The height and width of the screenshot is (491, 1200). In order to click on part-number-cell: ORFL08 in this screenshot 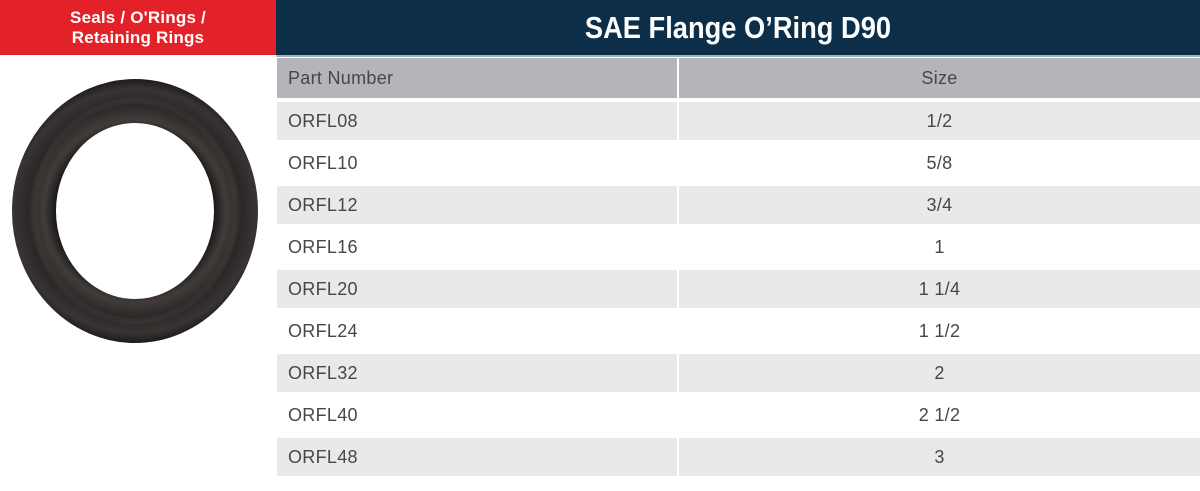, I will do `click(478, 121)`.